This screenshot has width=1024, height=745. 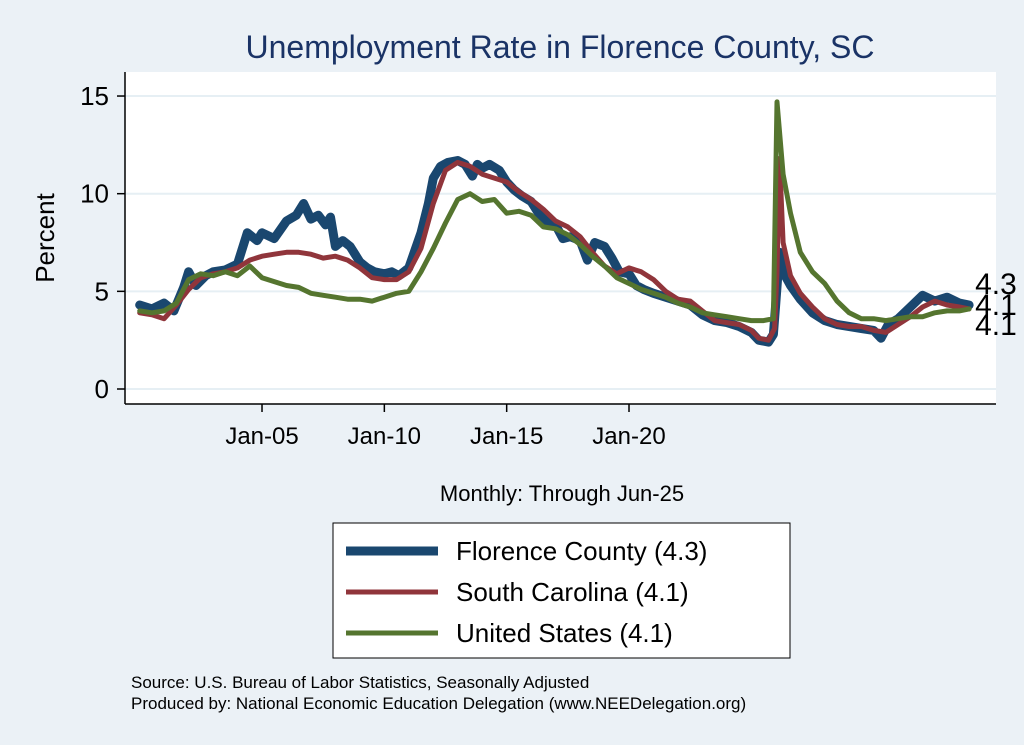 What do you see at coordinates (559, 47) in the screenshot?
I see `chart-title: Unemployment Rate in Florence County, SC` at bounding box center [559, 47].